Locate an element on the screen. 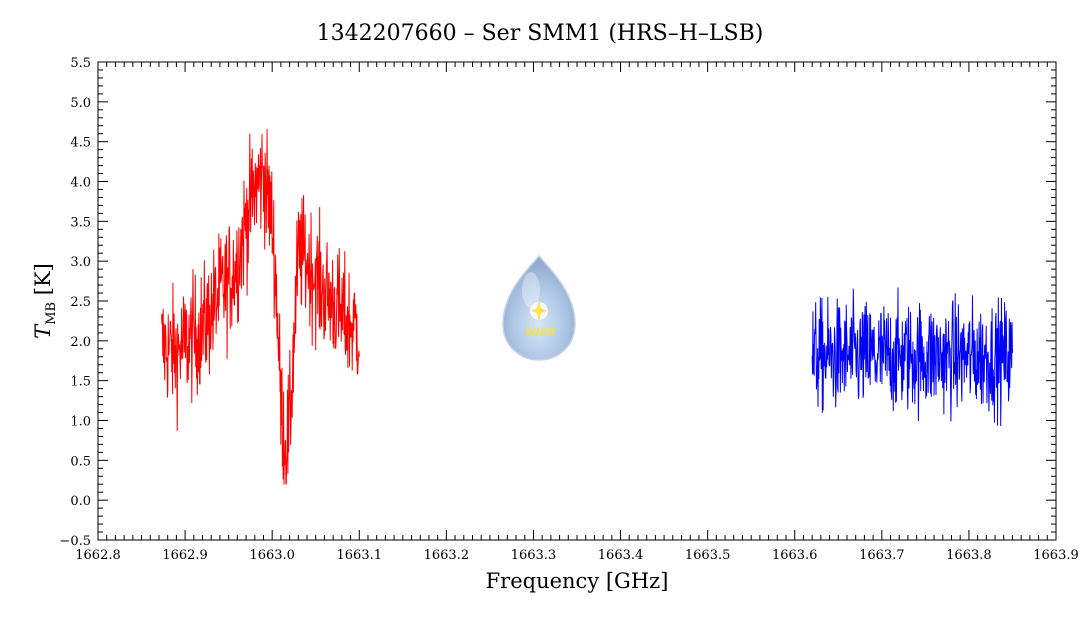 This screenshot has height=618, width=1080. y-tick-label: 1.5 is located at coordinates (80, 382).